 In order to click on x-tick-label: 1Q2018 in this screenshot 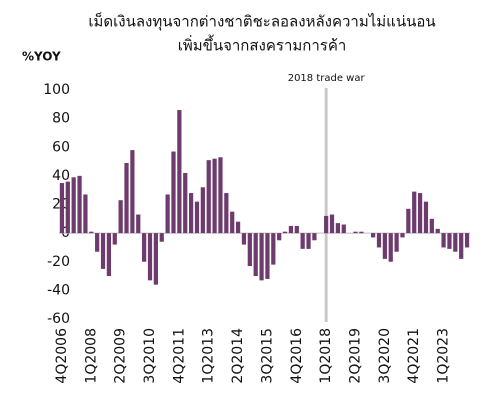, I will do `click(326, 356)`.